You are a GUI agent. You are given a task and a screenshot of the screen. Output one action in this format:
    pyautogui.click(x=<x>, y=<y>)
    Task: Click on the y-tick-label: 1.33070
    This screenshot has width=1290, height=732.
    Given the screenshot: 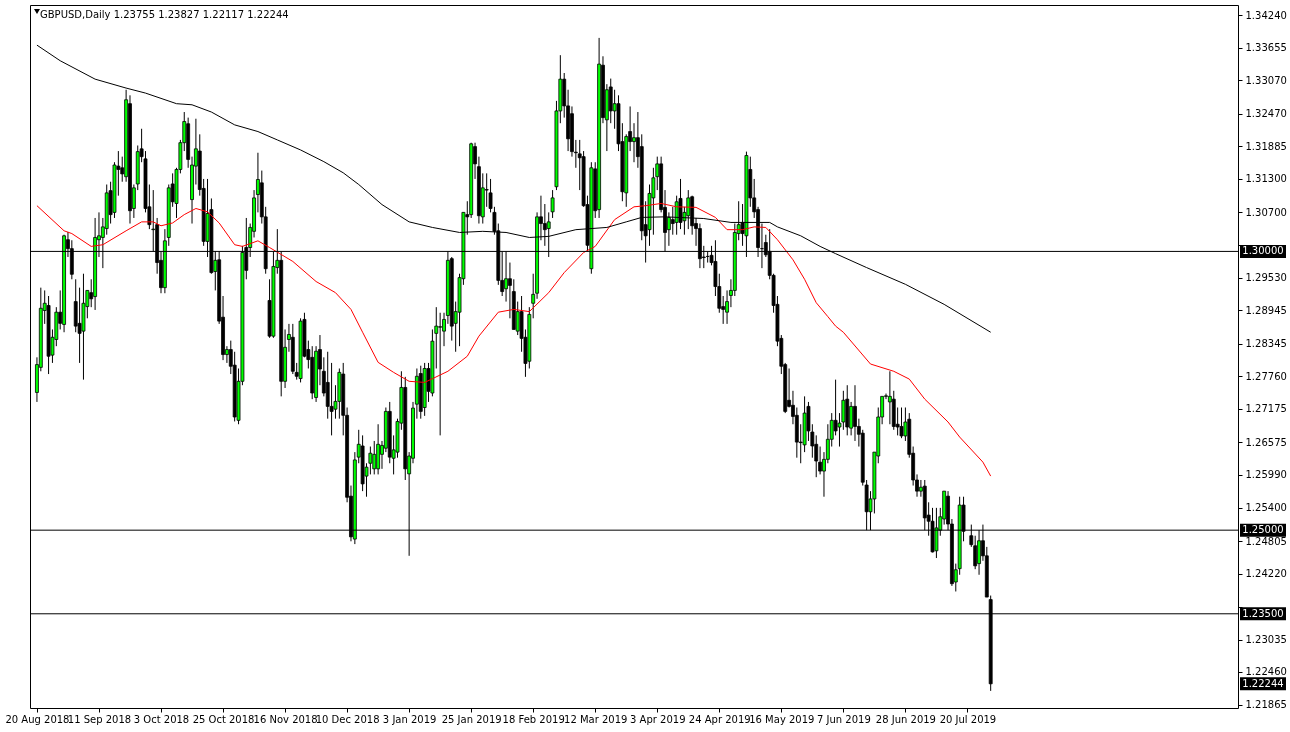 What is the action you would take?
    pyautogui.click(x=1266, y=80)
    